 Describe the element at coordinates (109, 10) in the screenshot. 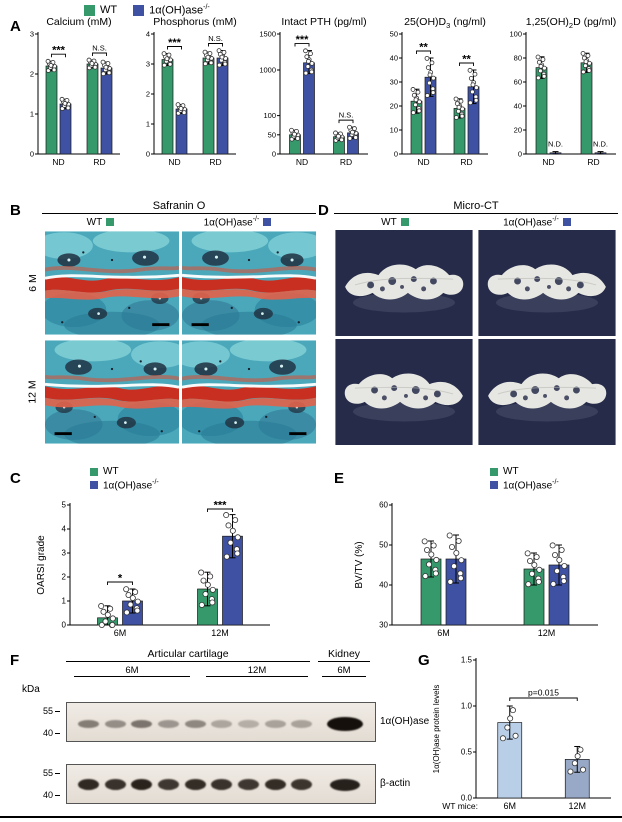

I see `wt-label: WT` at that location.